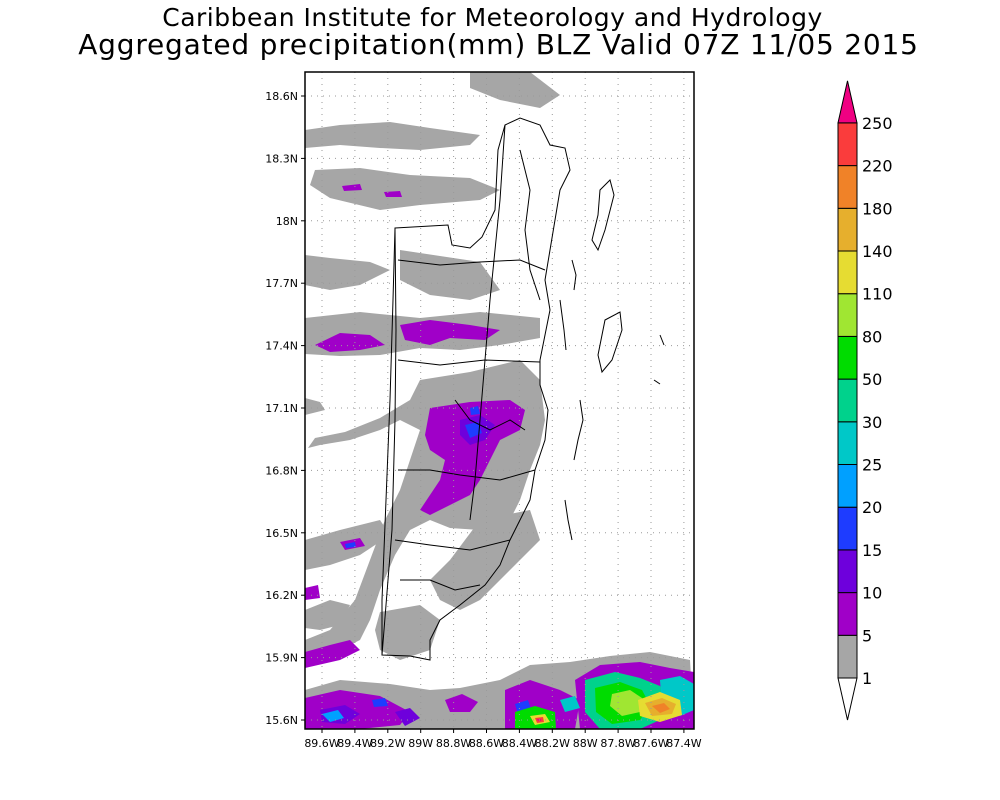 The width and height of the screenshot is (1000, 800). What do you see at coordinates (617, 743) in the screenshot?
I see `lon-tick-label: 87.8W` at bounding box center [617, 743].